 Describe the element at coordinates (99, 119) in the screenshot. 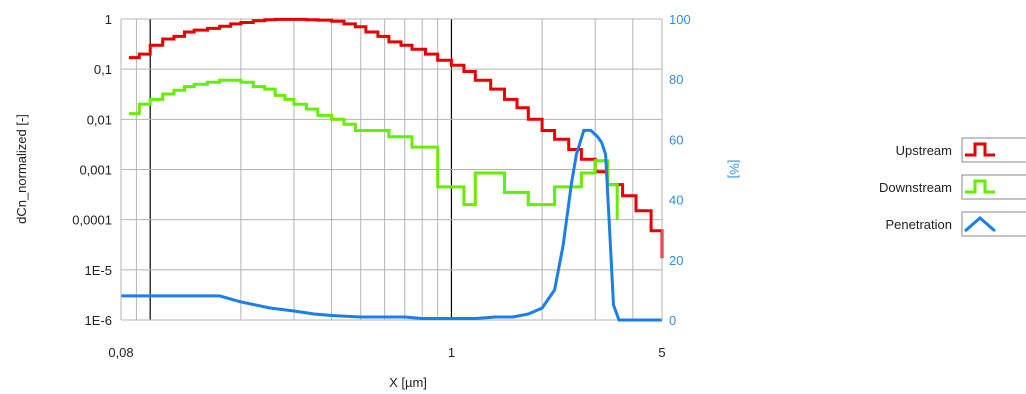

I see `y-tick-label: 0,01` at that location.